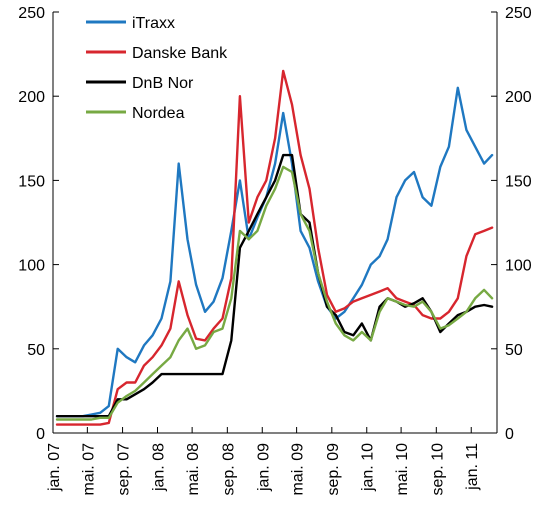  What do you see at coordinates (518, 181) in the screenshot?
I see `y-tick-label-right: 150` at bounding box center [518, 181].